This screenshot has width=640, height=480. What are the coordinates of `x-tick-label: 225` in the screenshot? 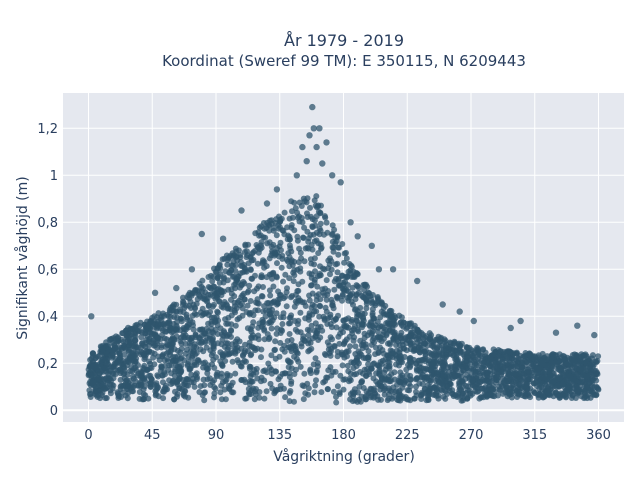 It's located at (407, 435).